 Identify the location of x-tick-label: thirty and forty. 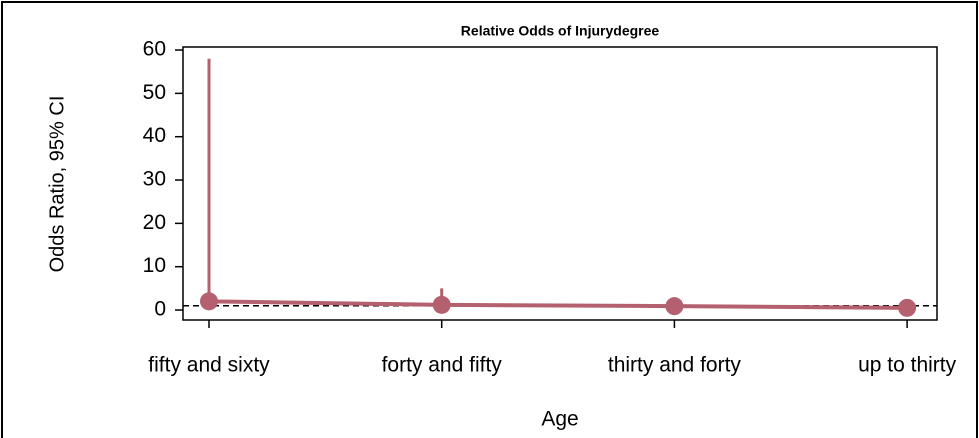
(675, 365).